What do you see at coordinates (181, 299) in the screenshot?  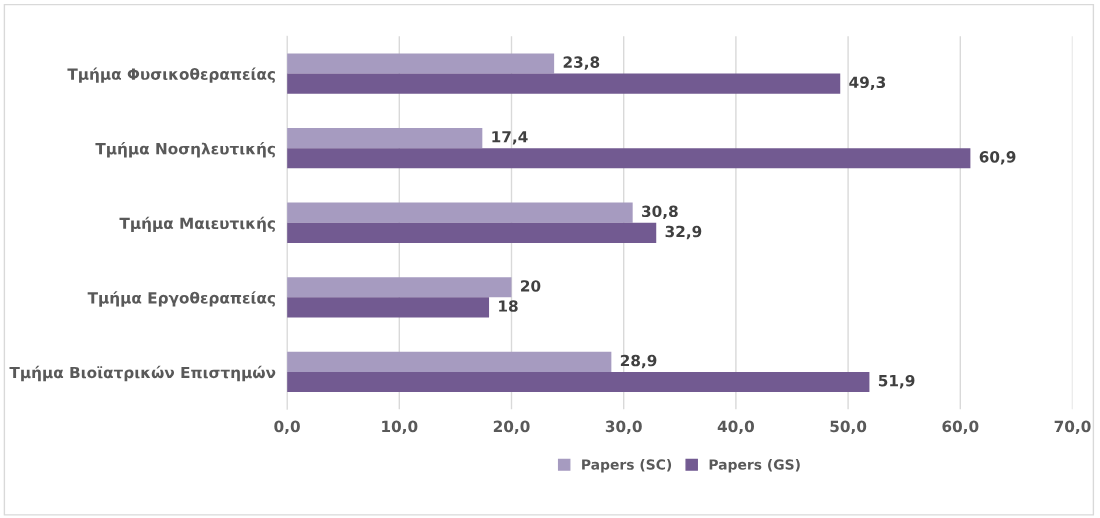 I see `y-tick-label: Τμήμα Εργοθεραπείας` at bounding box center [181, 299].